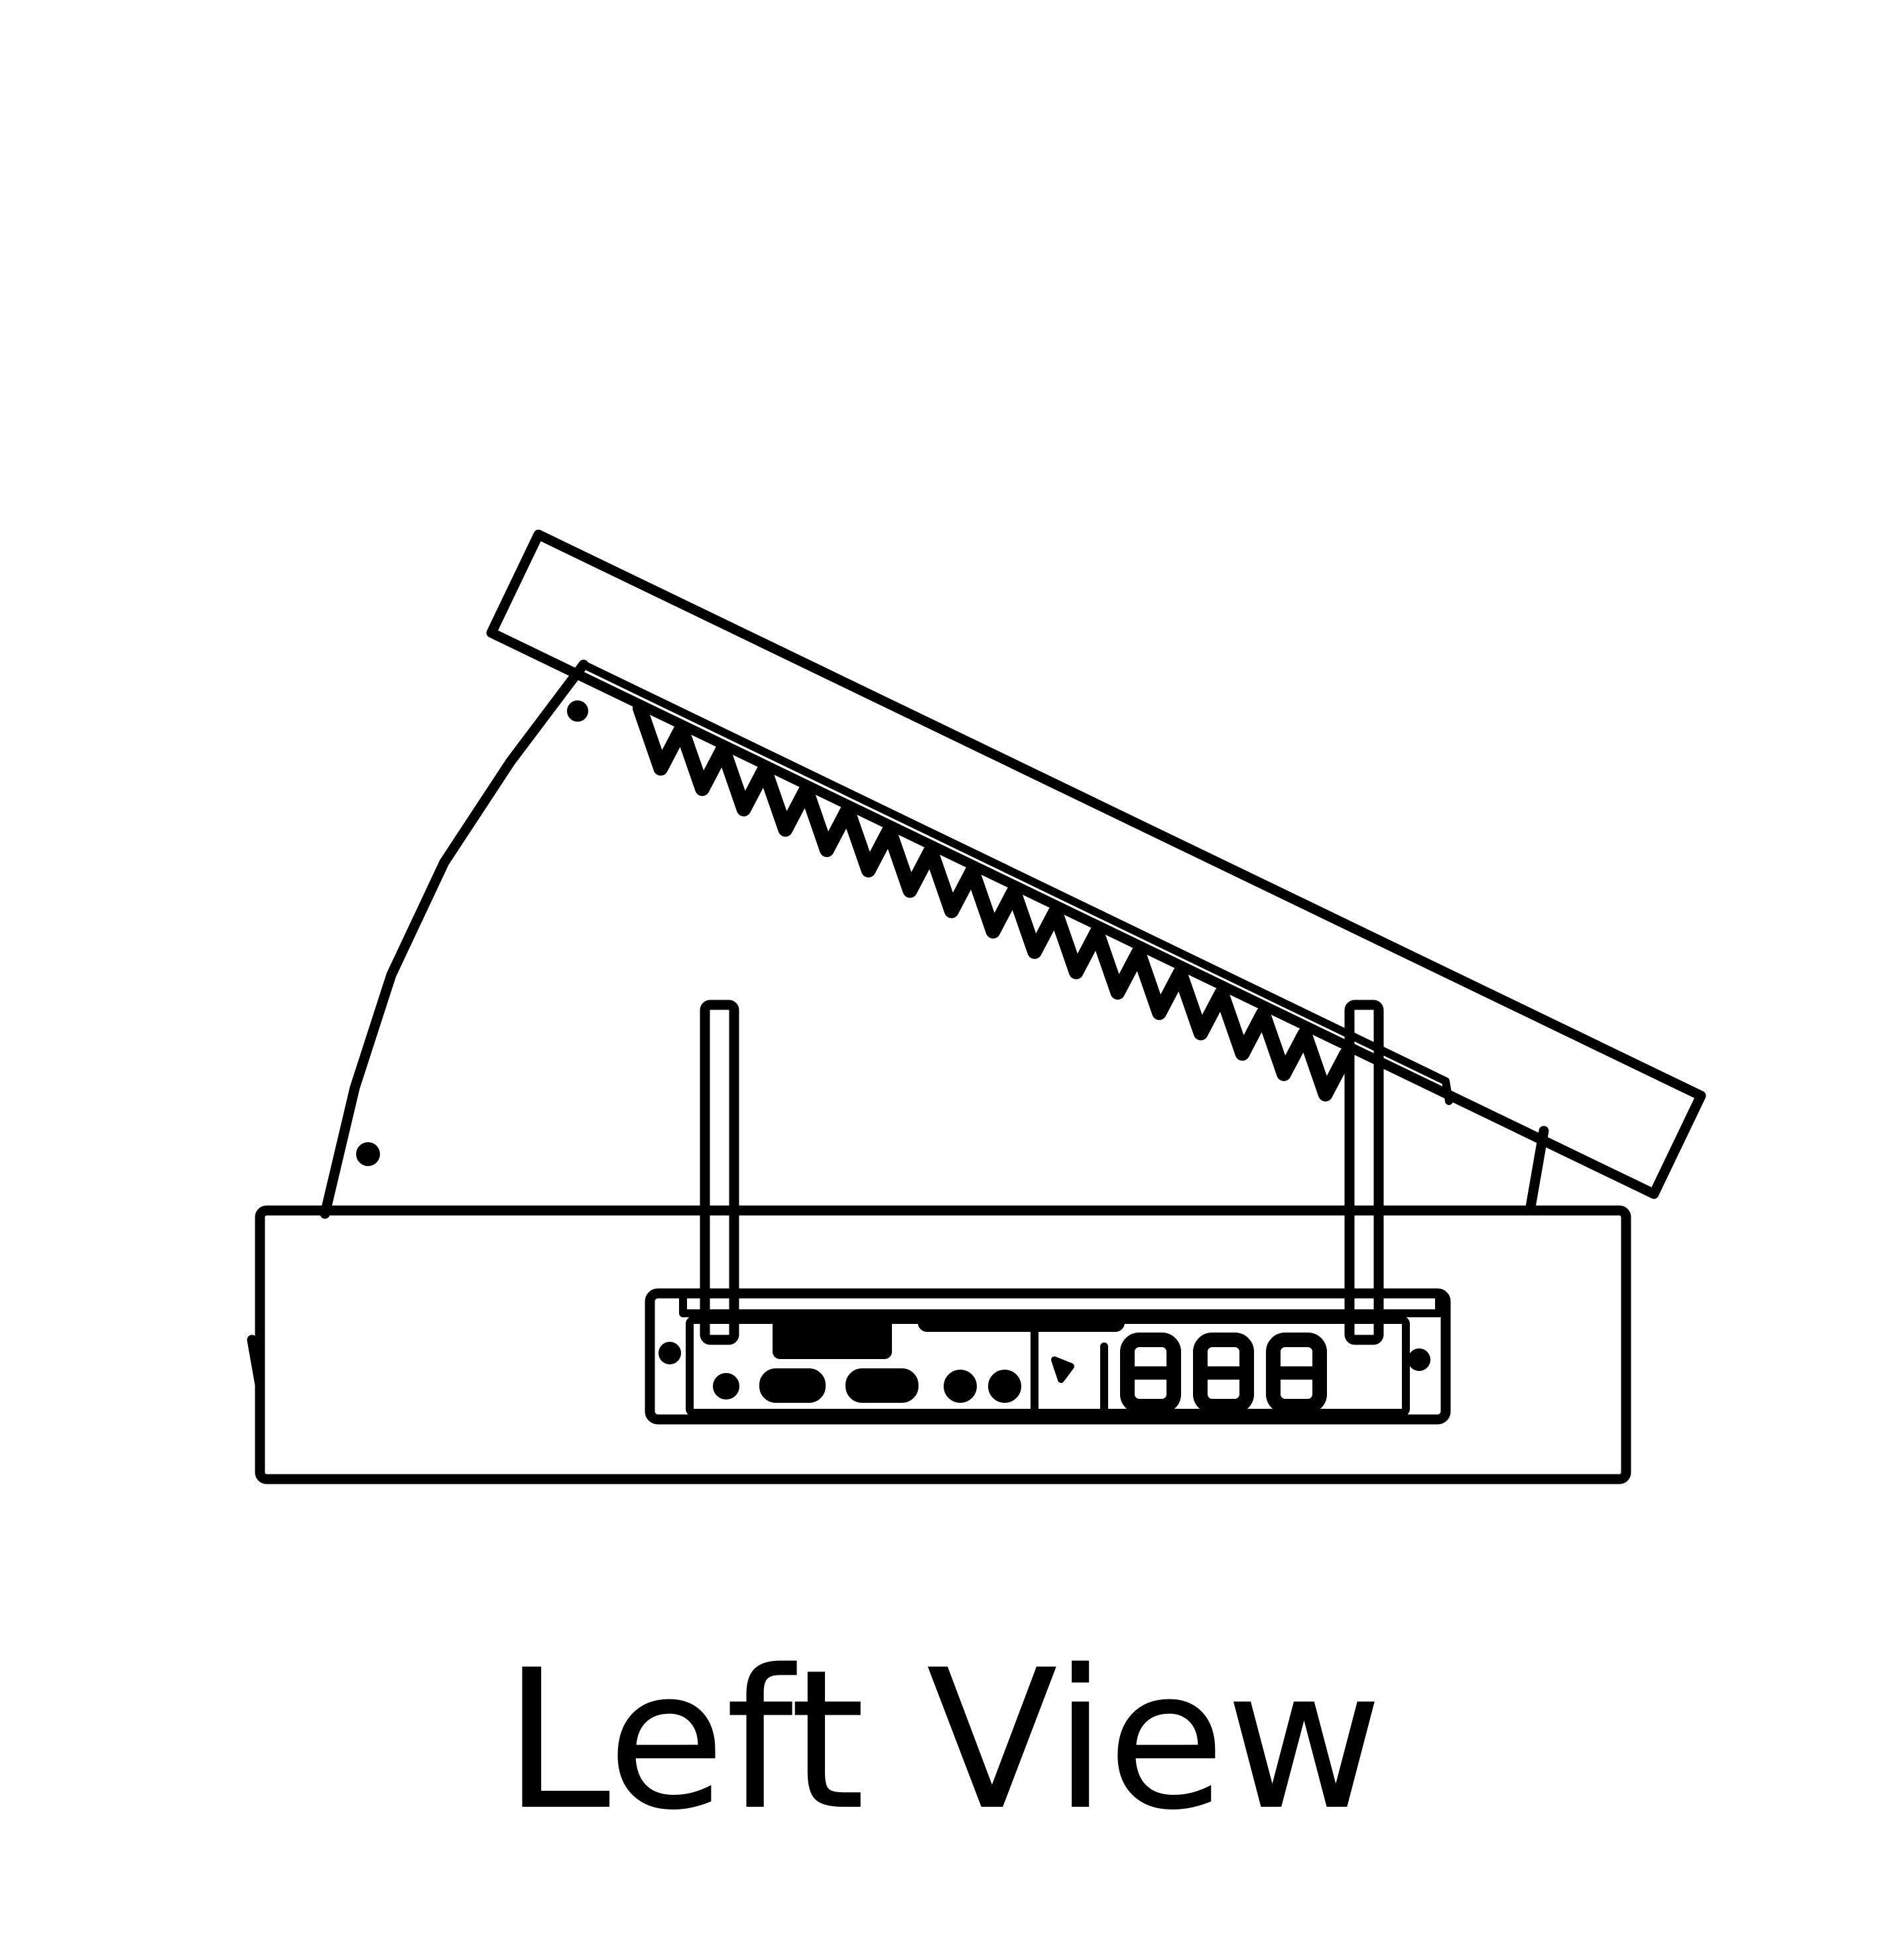 The image size is (1886, 1960). Describe the element at coordinates (368, 1154) in the screenshot. I see `lower-pivot-screw` at that location.